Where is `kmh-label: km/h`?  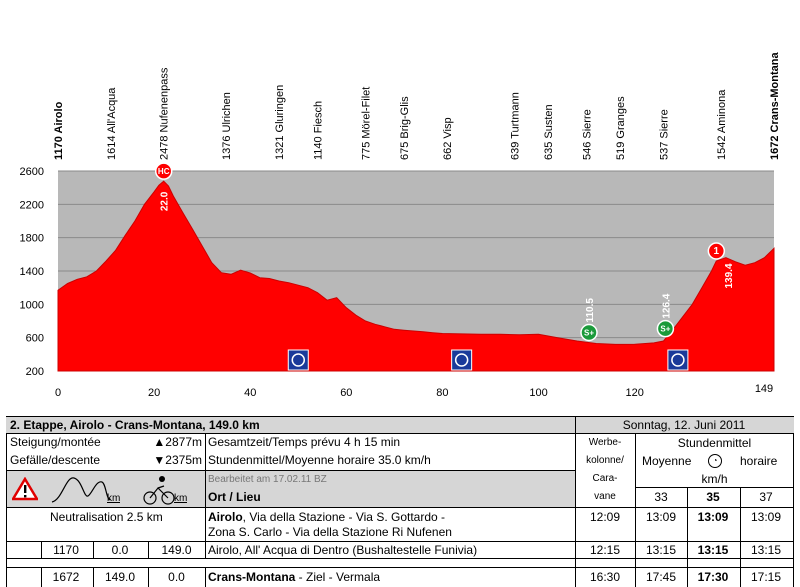
kmh-label: km/h is located at coordinates (714, 479).